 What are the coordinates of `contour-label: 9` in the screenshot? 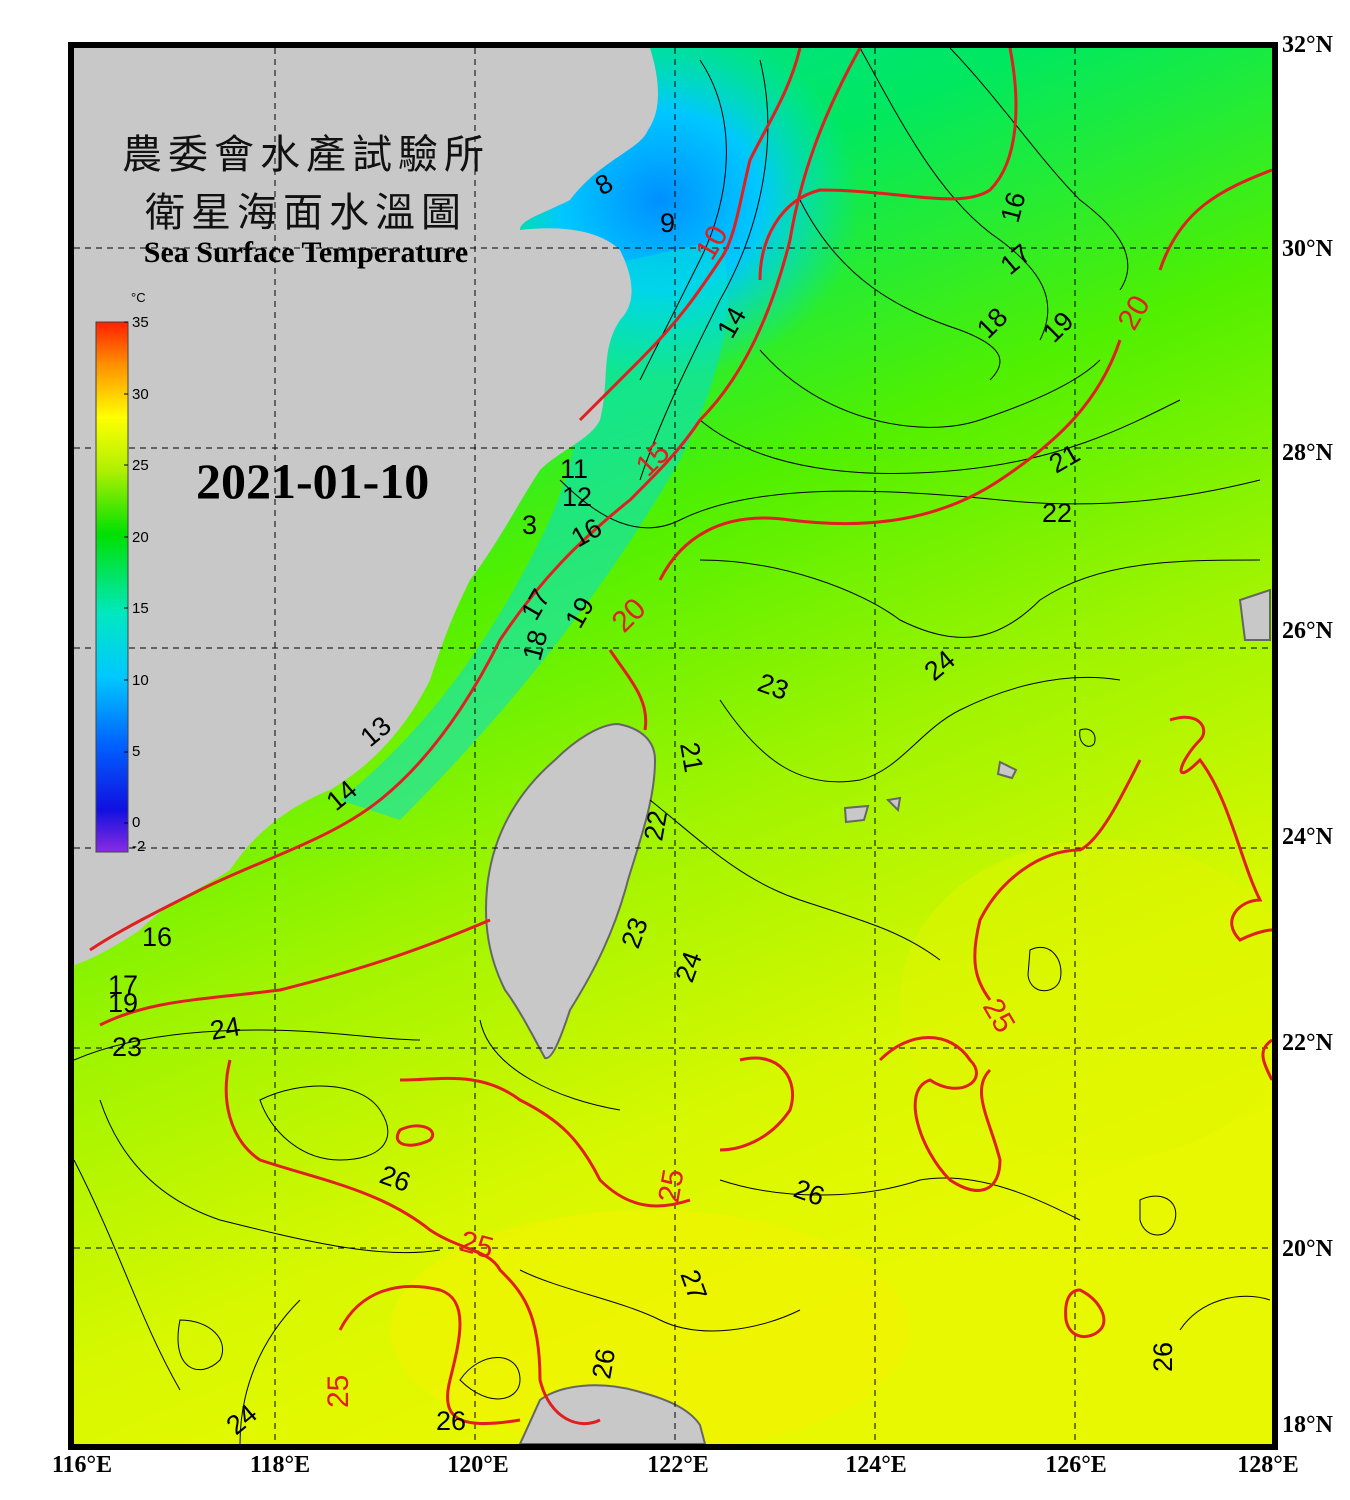 It's located at (667, 223).